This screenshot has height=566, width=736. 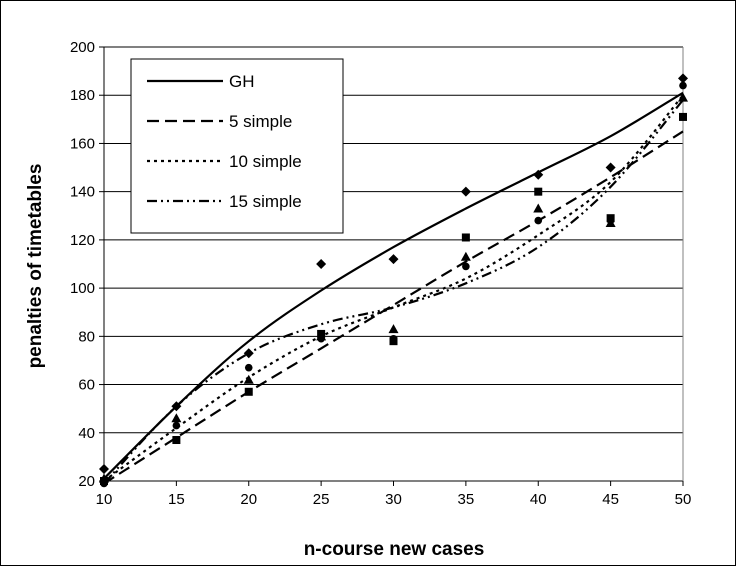 I want to click on y-tick-label-180: 180, so click(x=82, y=95).